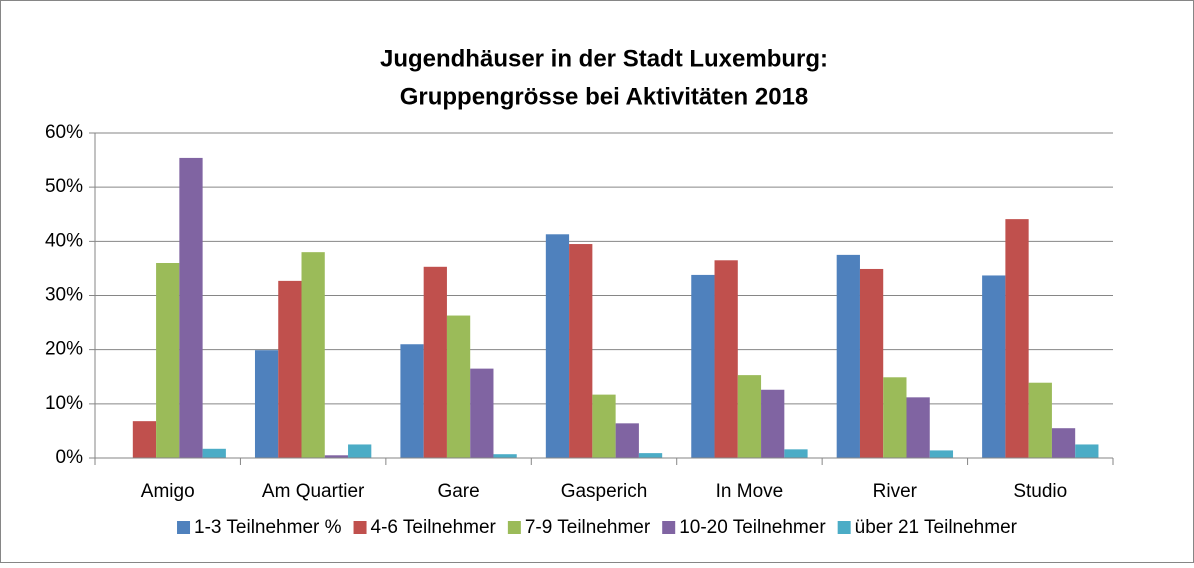 The image size is (1194, 568). What do you see at coordinates (604, 96) in the screenshot?
I see `chart-title: Gruppengrösse bei Aktivitäten 2018` at bounding box center [604, 96].